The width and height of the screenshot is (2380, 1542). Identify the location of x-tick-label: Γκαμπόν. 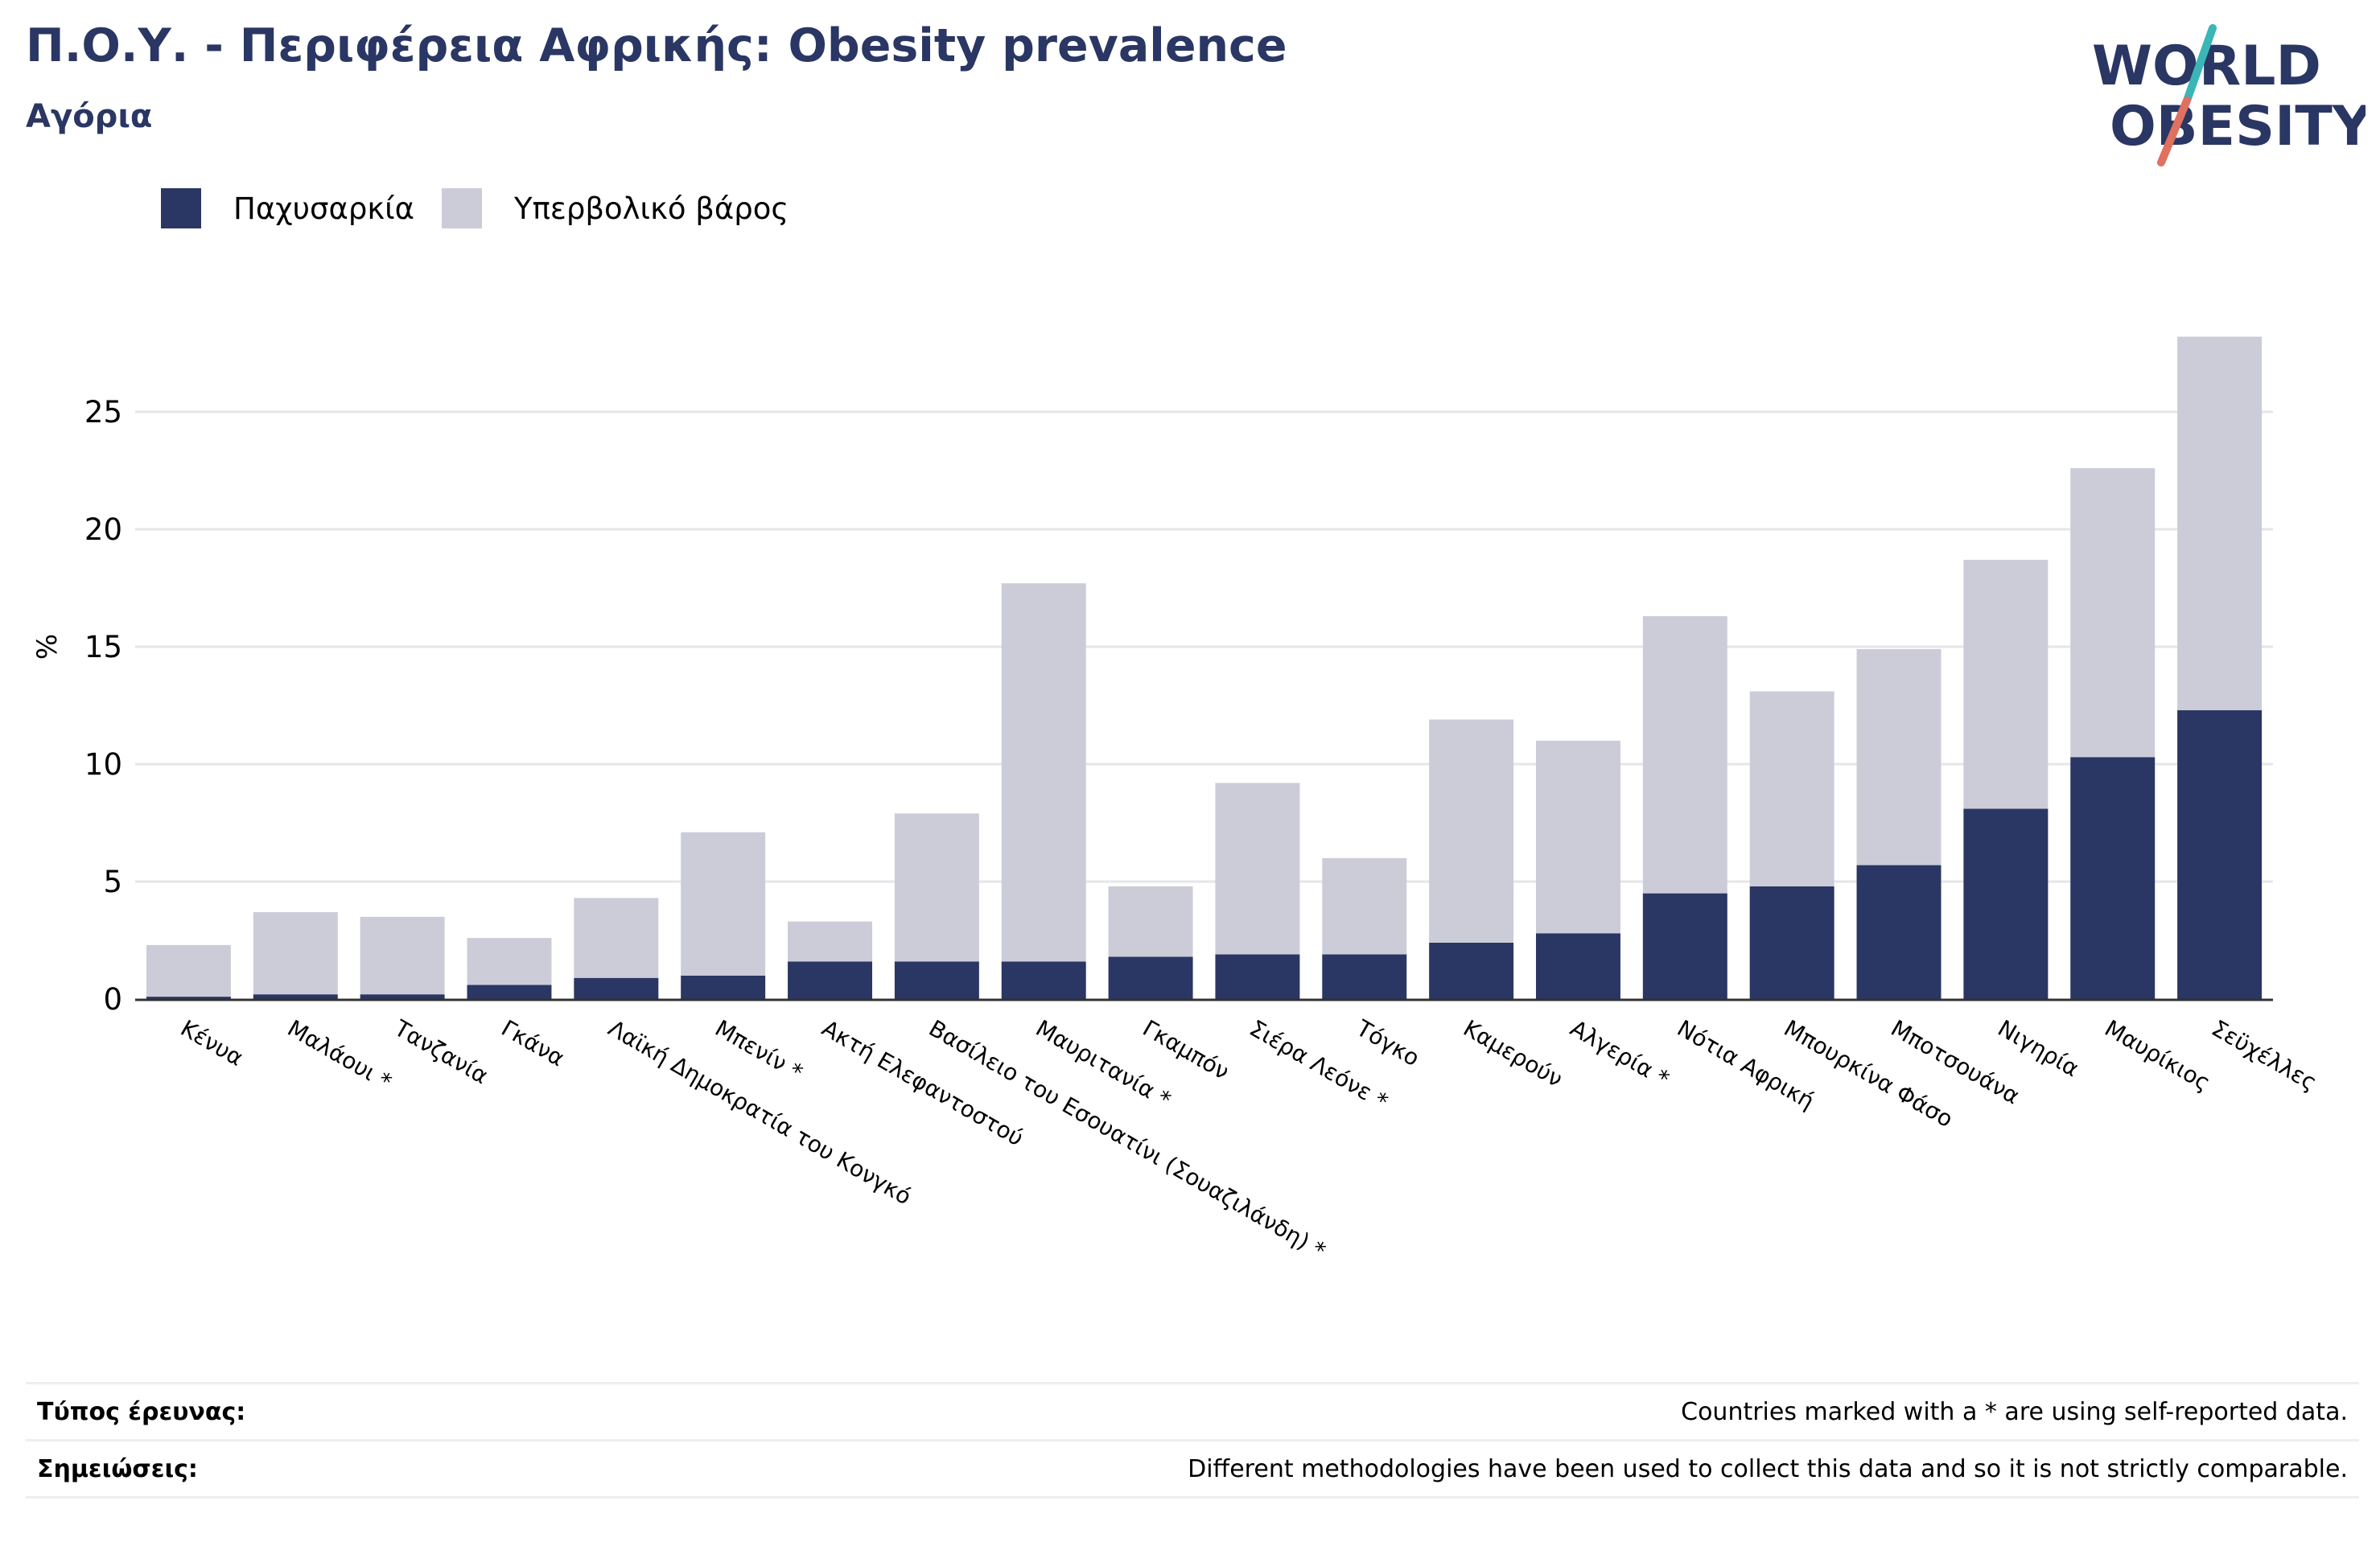
(1186, 1049).